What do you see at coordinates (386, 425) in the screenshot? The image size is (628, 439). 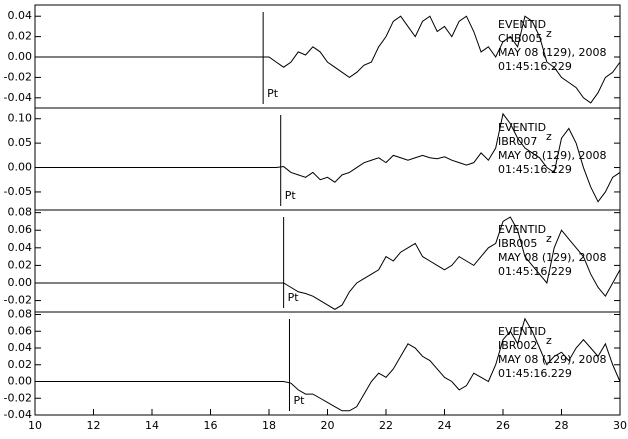 I see `x-tick-label: 22` at bounding box center [386, 425].